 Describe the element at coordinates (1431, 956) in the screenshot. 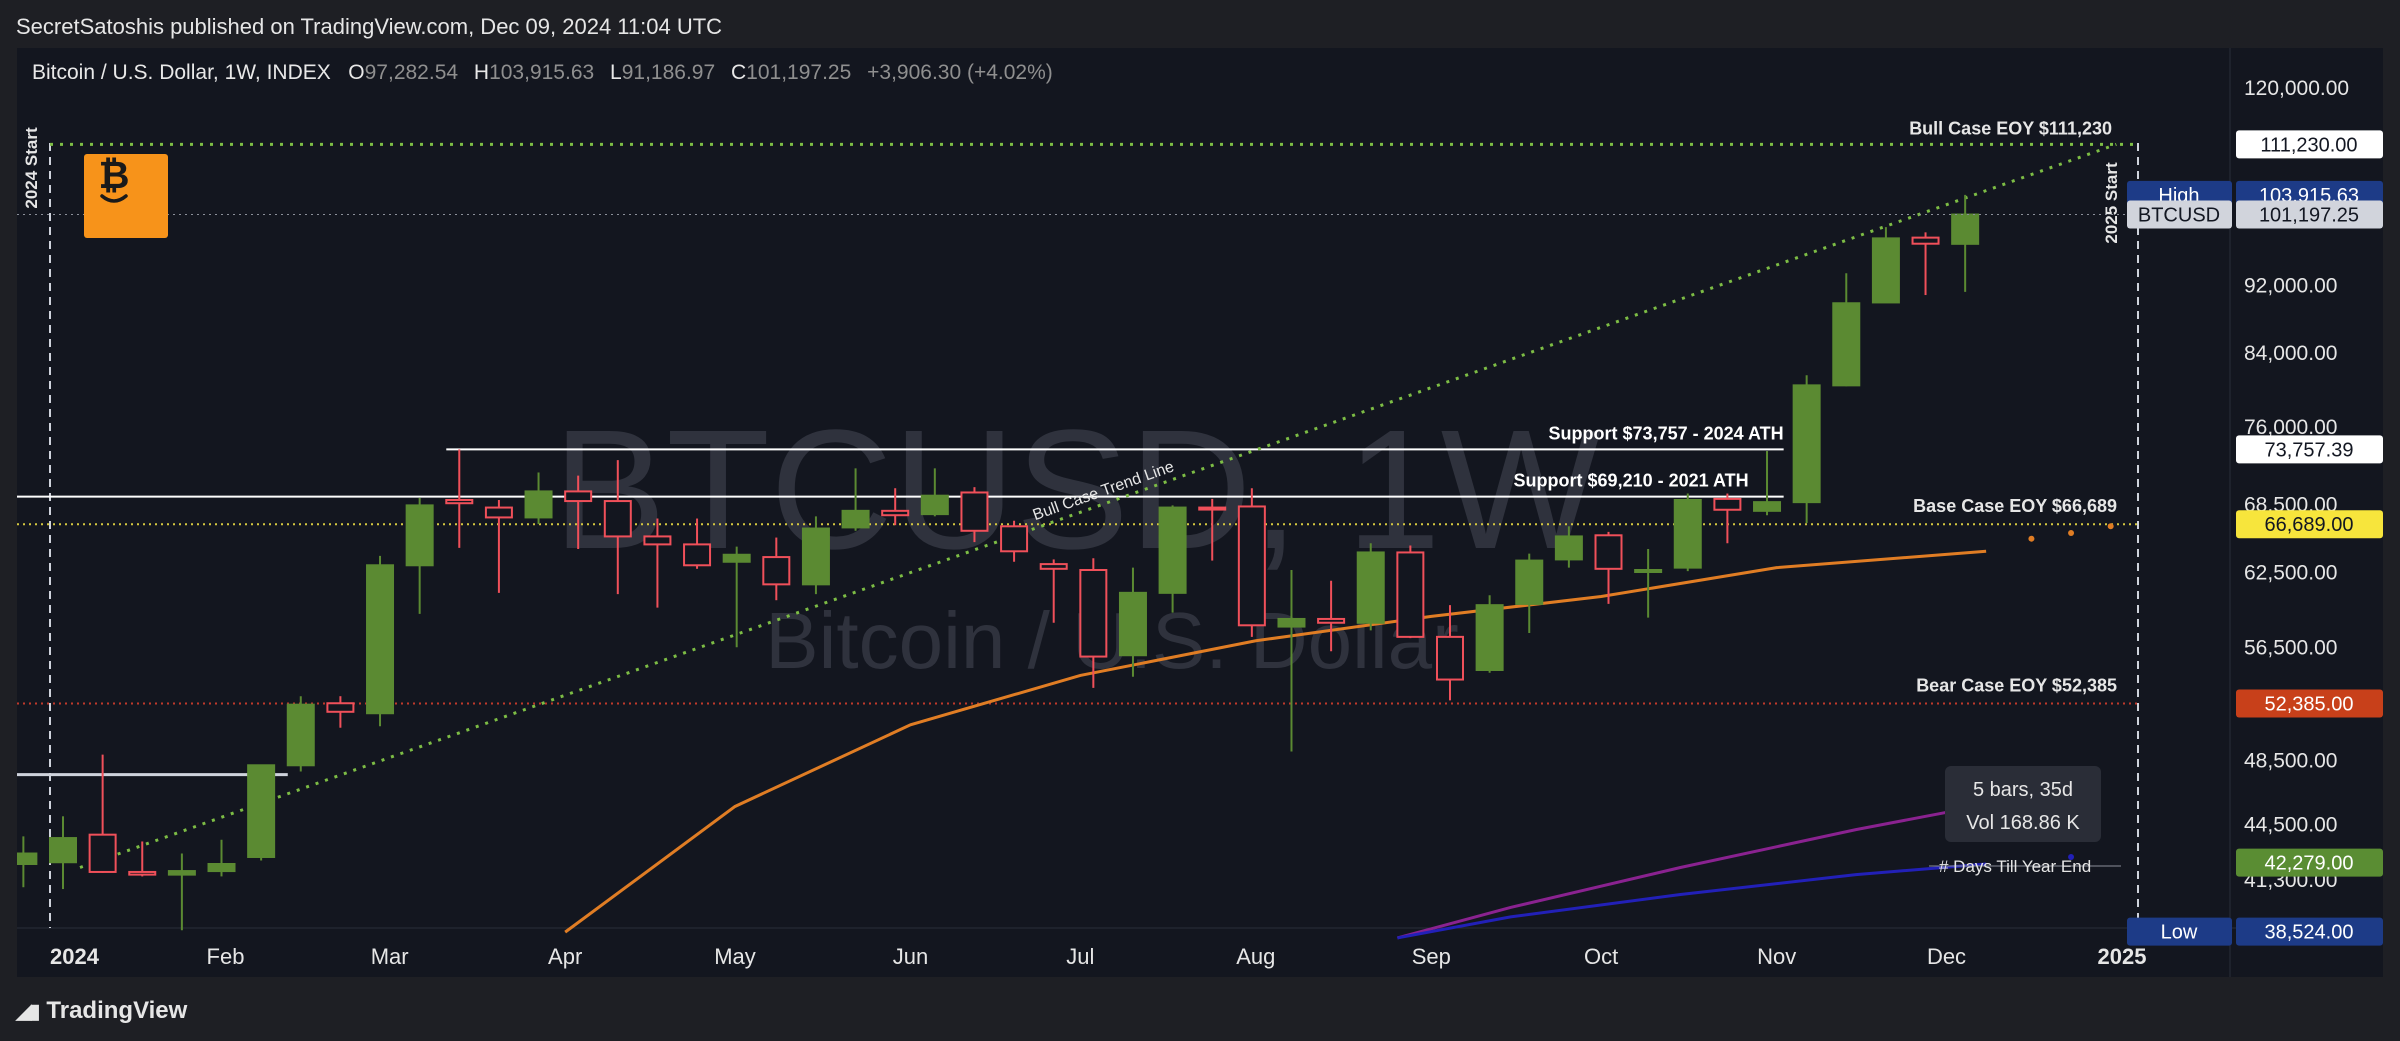

I see `x-tick-label: Sep` at that location.